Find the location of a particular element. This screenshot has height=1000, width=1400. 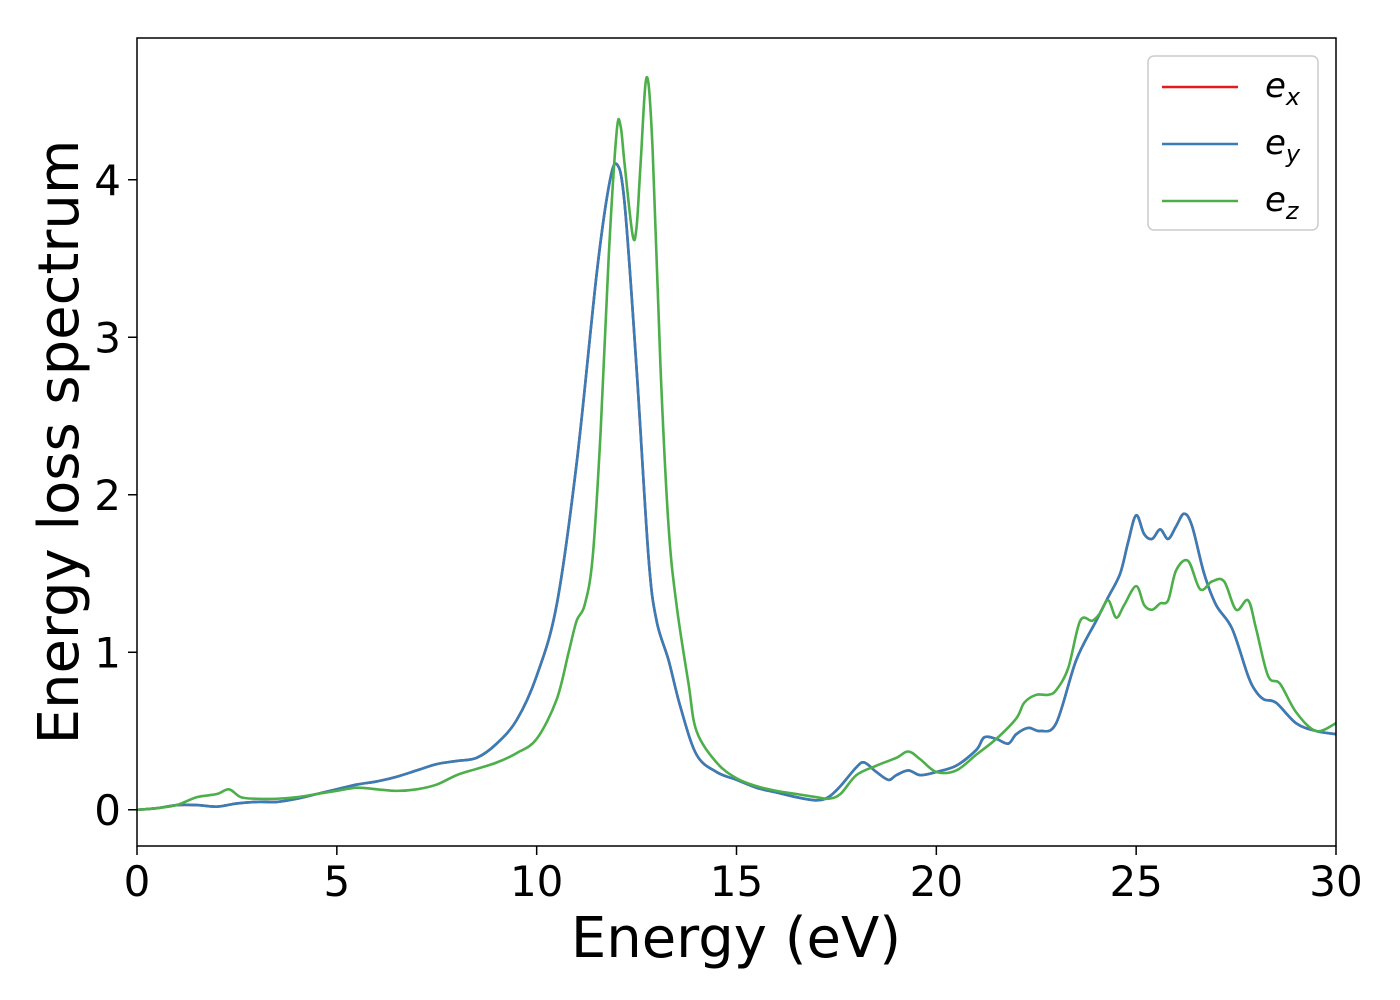

y-tick-label: 1 is located at coordinates (107, 652).